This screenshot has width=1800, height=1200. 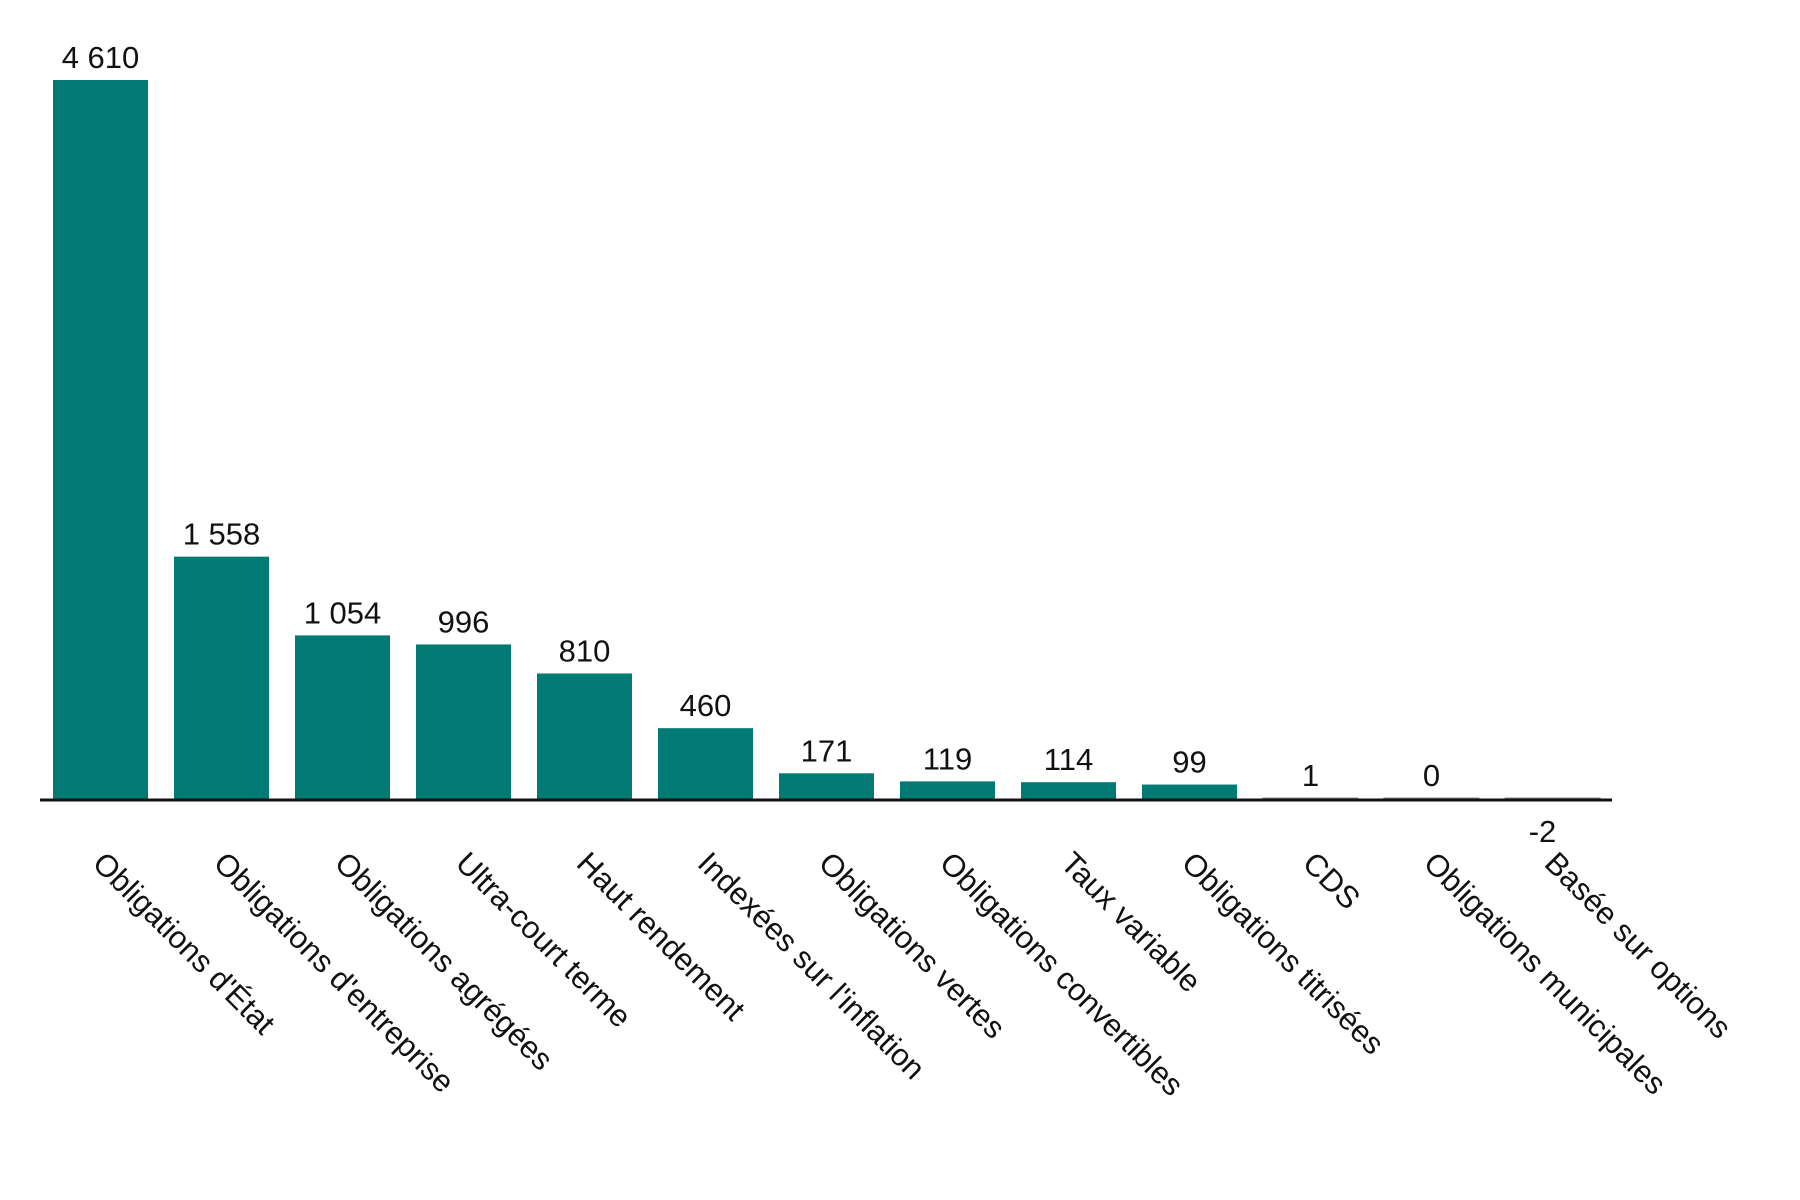 What do you see at coordinates (1283, 953) in the screenshot?
I see `category-label-9: Obligations titrisées` at bounding box center [1283, 953].